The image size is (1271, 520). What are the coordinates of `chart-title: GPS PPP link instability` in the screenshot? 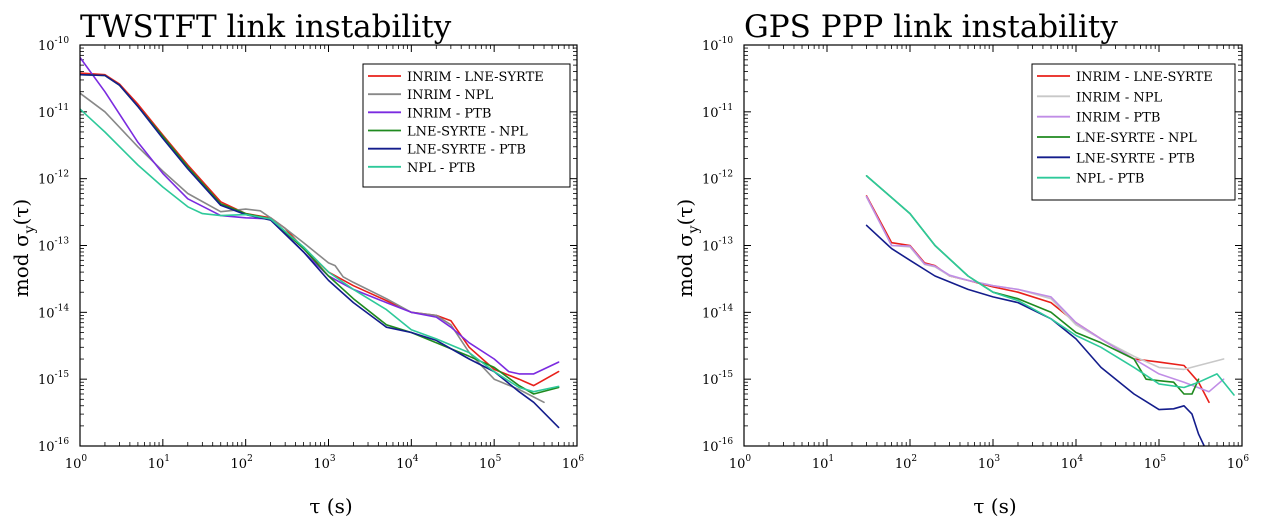 It's located at (931, 27).